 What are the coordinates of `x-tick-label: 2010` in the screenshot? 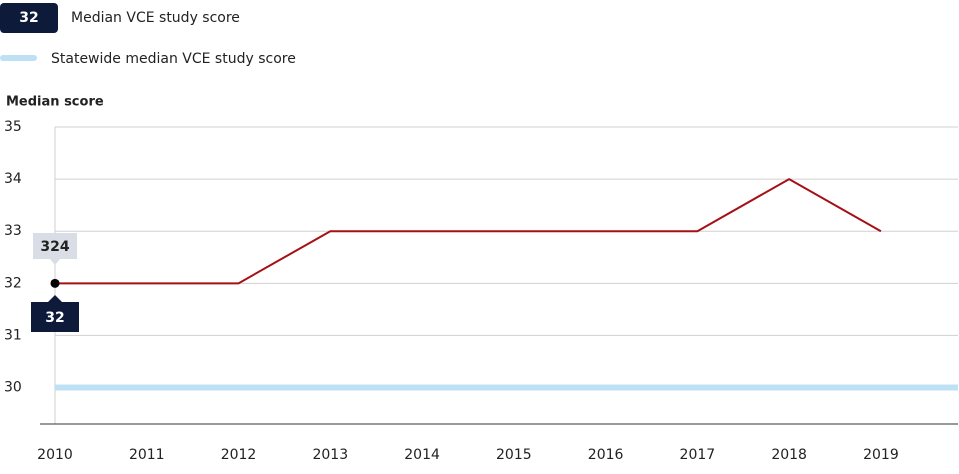 It's located at (55, 455).